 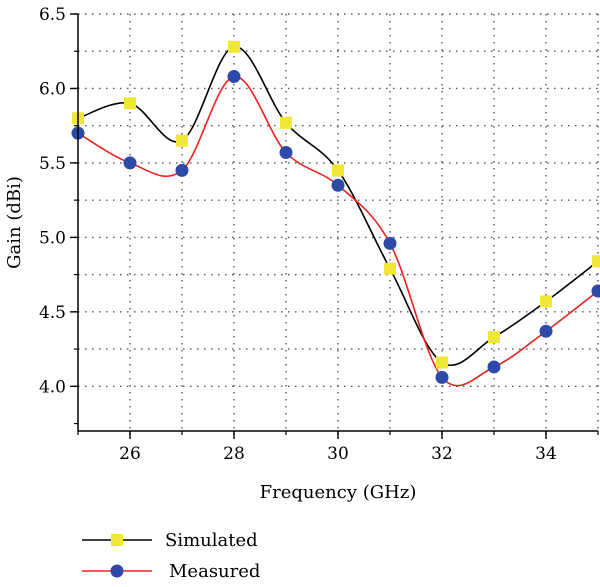 I want to click on legend-circle-marker, so click(x=117, y=571).